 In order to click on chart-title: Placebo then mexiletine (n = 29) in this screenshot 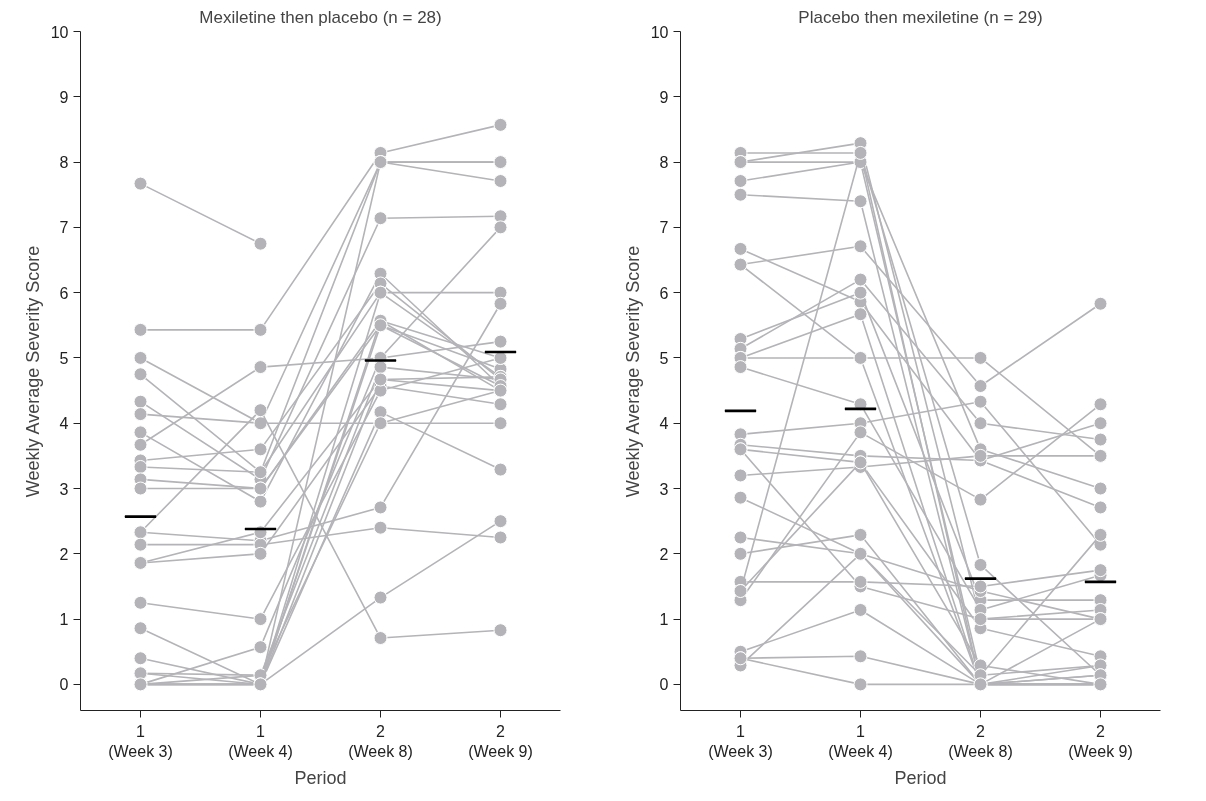, I will do `click(920, 17)`.